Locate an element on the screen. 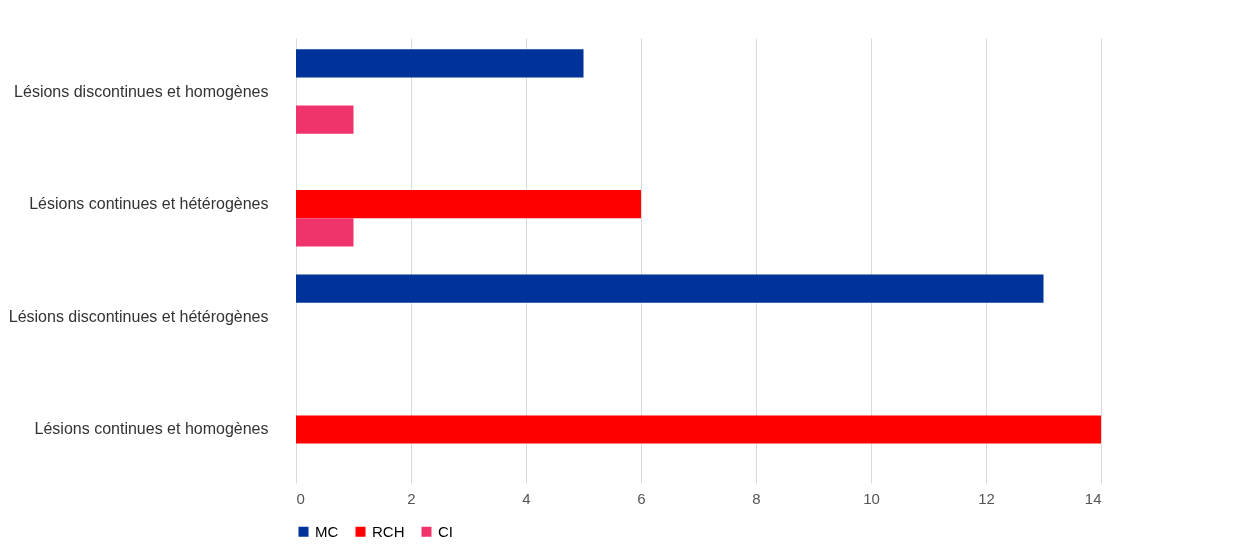 This screenshot has width=1255, height=558. x-tick-label: 8 is located at coordinates (756, 498).